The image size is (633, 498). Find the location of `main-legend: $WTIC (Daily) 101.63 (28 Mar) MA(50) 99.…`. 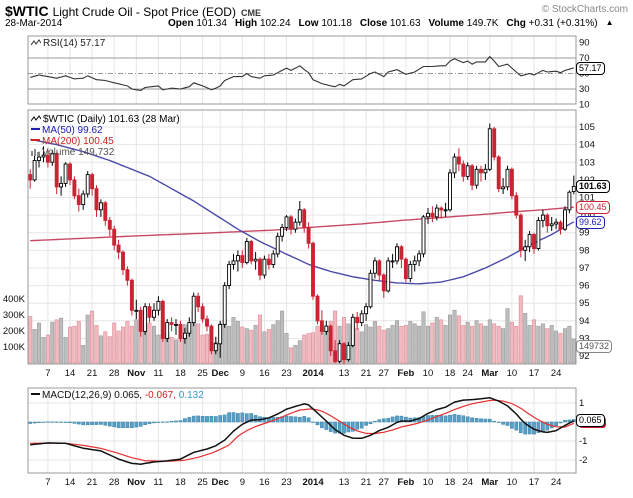

main-legend: $WTIC (Daily) 101.63 (28 Mar) MA(50) 99.… is located at coordinates (105, 136).